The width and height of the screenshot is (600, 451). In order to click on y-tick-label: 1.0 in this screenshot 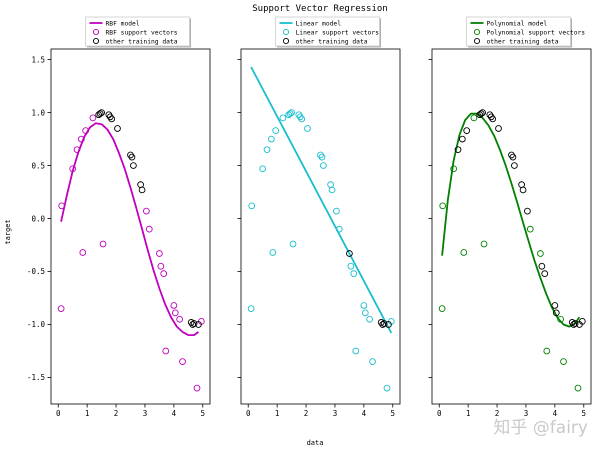, I will do `click(38, 112)`.